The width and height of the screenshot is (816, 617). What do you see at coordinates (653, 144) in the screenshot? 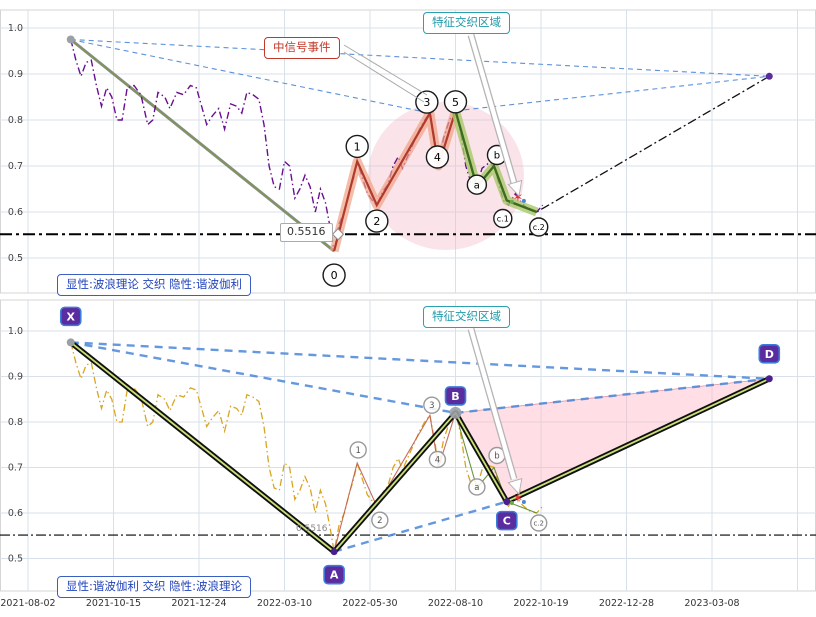
I see `projection-dashdot-line` at bounding box center [653, 144].